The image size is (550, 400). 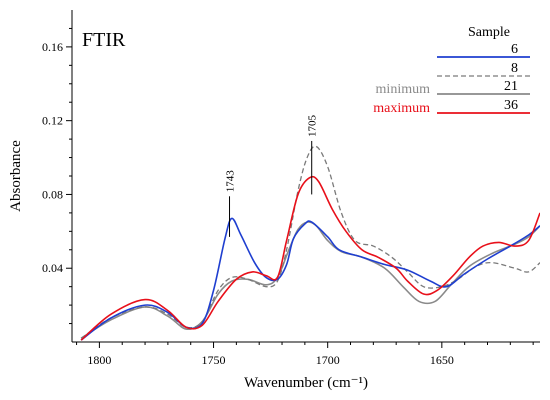 I want to click on annotation-layer: 1743 1705, so click(x=272, y=175).